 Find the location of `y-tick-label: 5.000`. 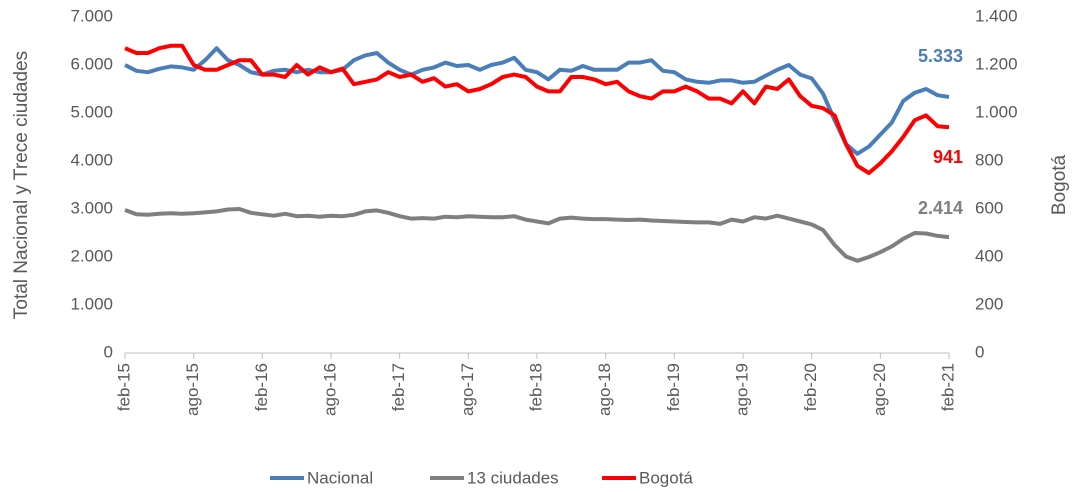

y-tick-label: 5.000 is located at coordinates (91, 111).